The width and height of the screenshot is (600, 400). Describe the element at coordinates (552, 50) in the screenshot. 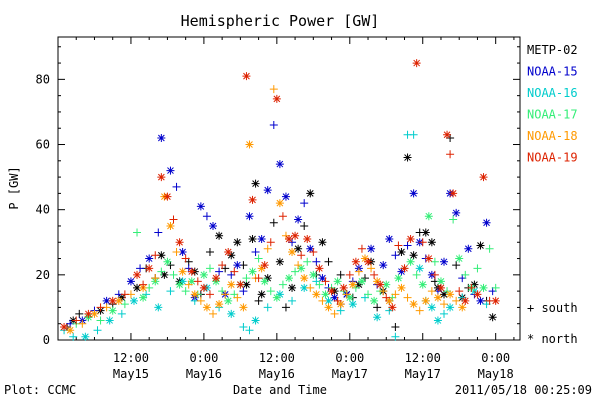

I see `legend-series-label: METP-02` at that location.